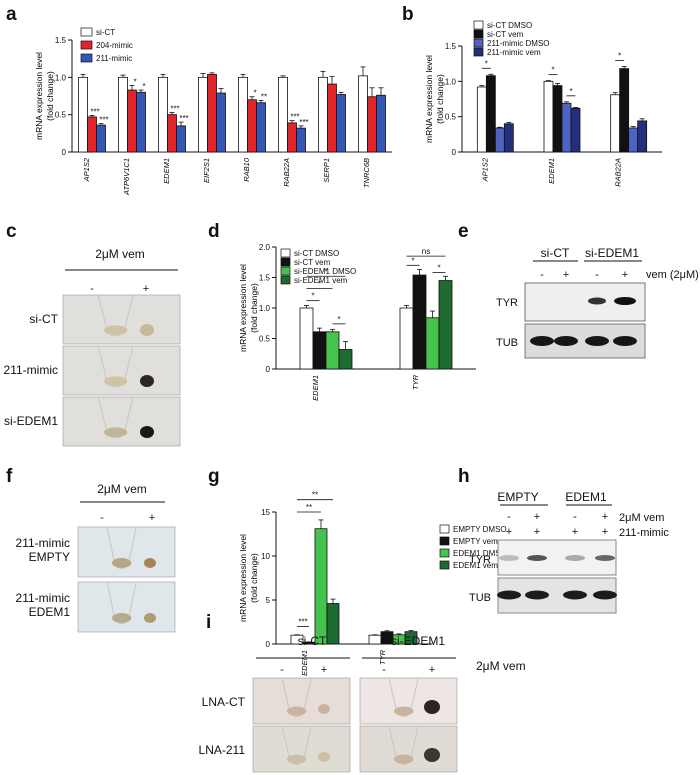 The width and height of the screenshot is (700, 775). I want to click on tube-c-1-minus, so click(121, 370).